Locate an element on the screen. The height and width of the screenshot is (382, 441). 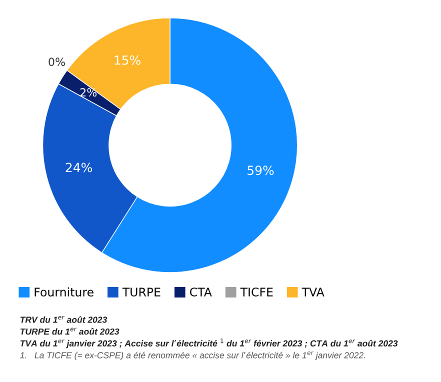
text: 1. La TICFE (= ex-CSPE) a été renommée « accise sur l’électricité » le 1$^{er}$janvier 2022. is located at coordinates (192, 355).